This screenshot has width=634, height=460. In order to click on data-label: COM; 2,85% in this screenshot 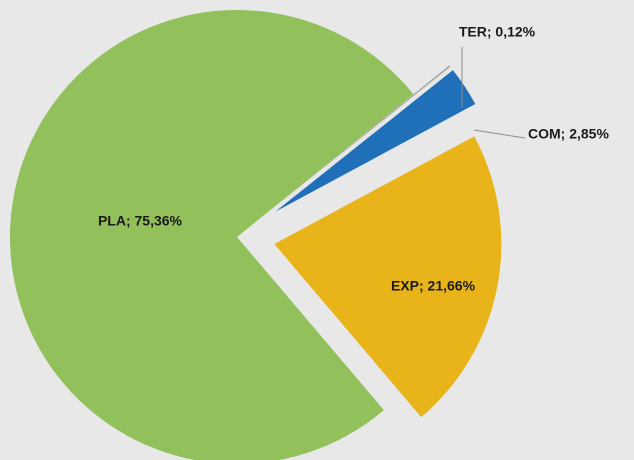, I will do `click(568, 134)`.